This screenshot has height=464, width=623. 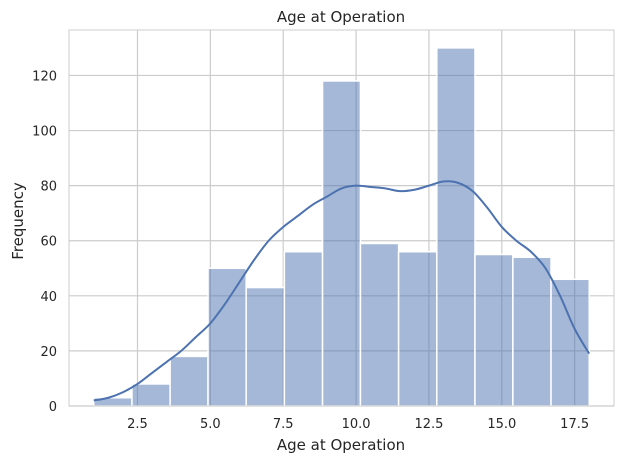 I want to click on x-tick-label: 10.0, so click(x=356, y=424).